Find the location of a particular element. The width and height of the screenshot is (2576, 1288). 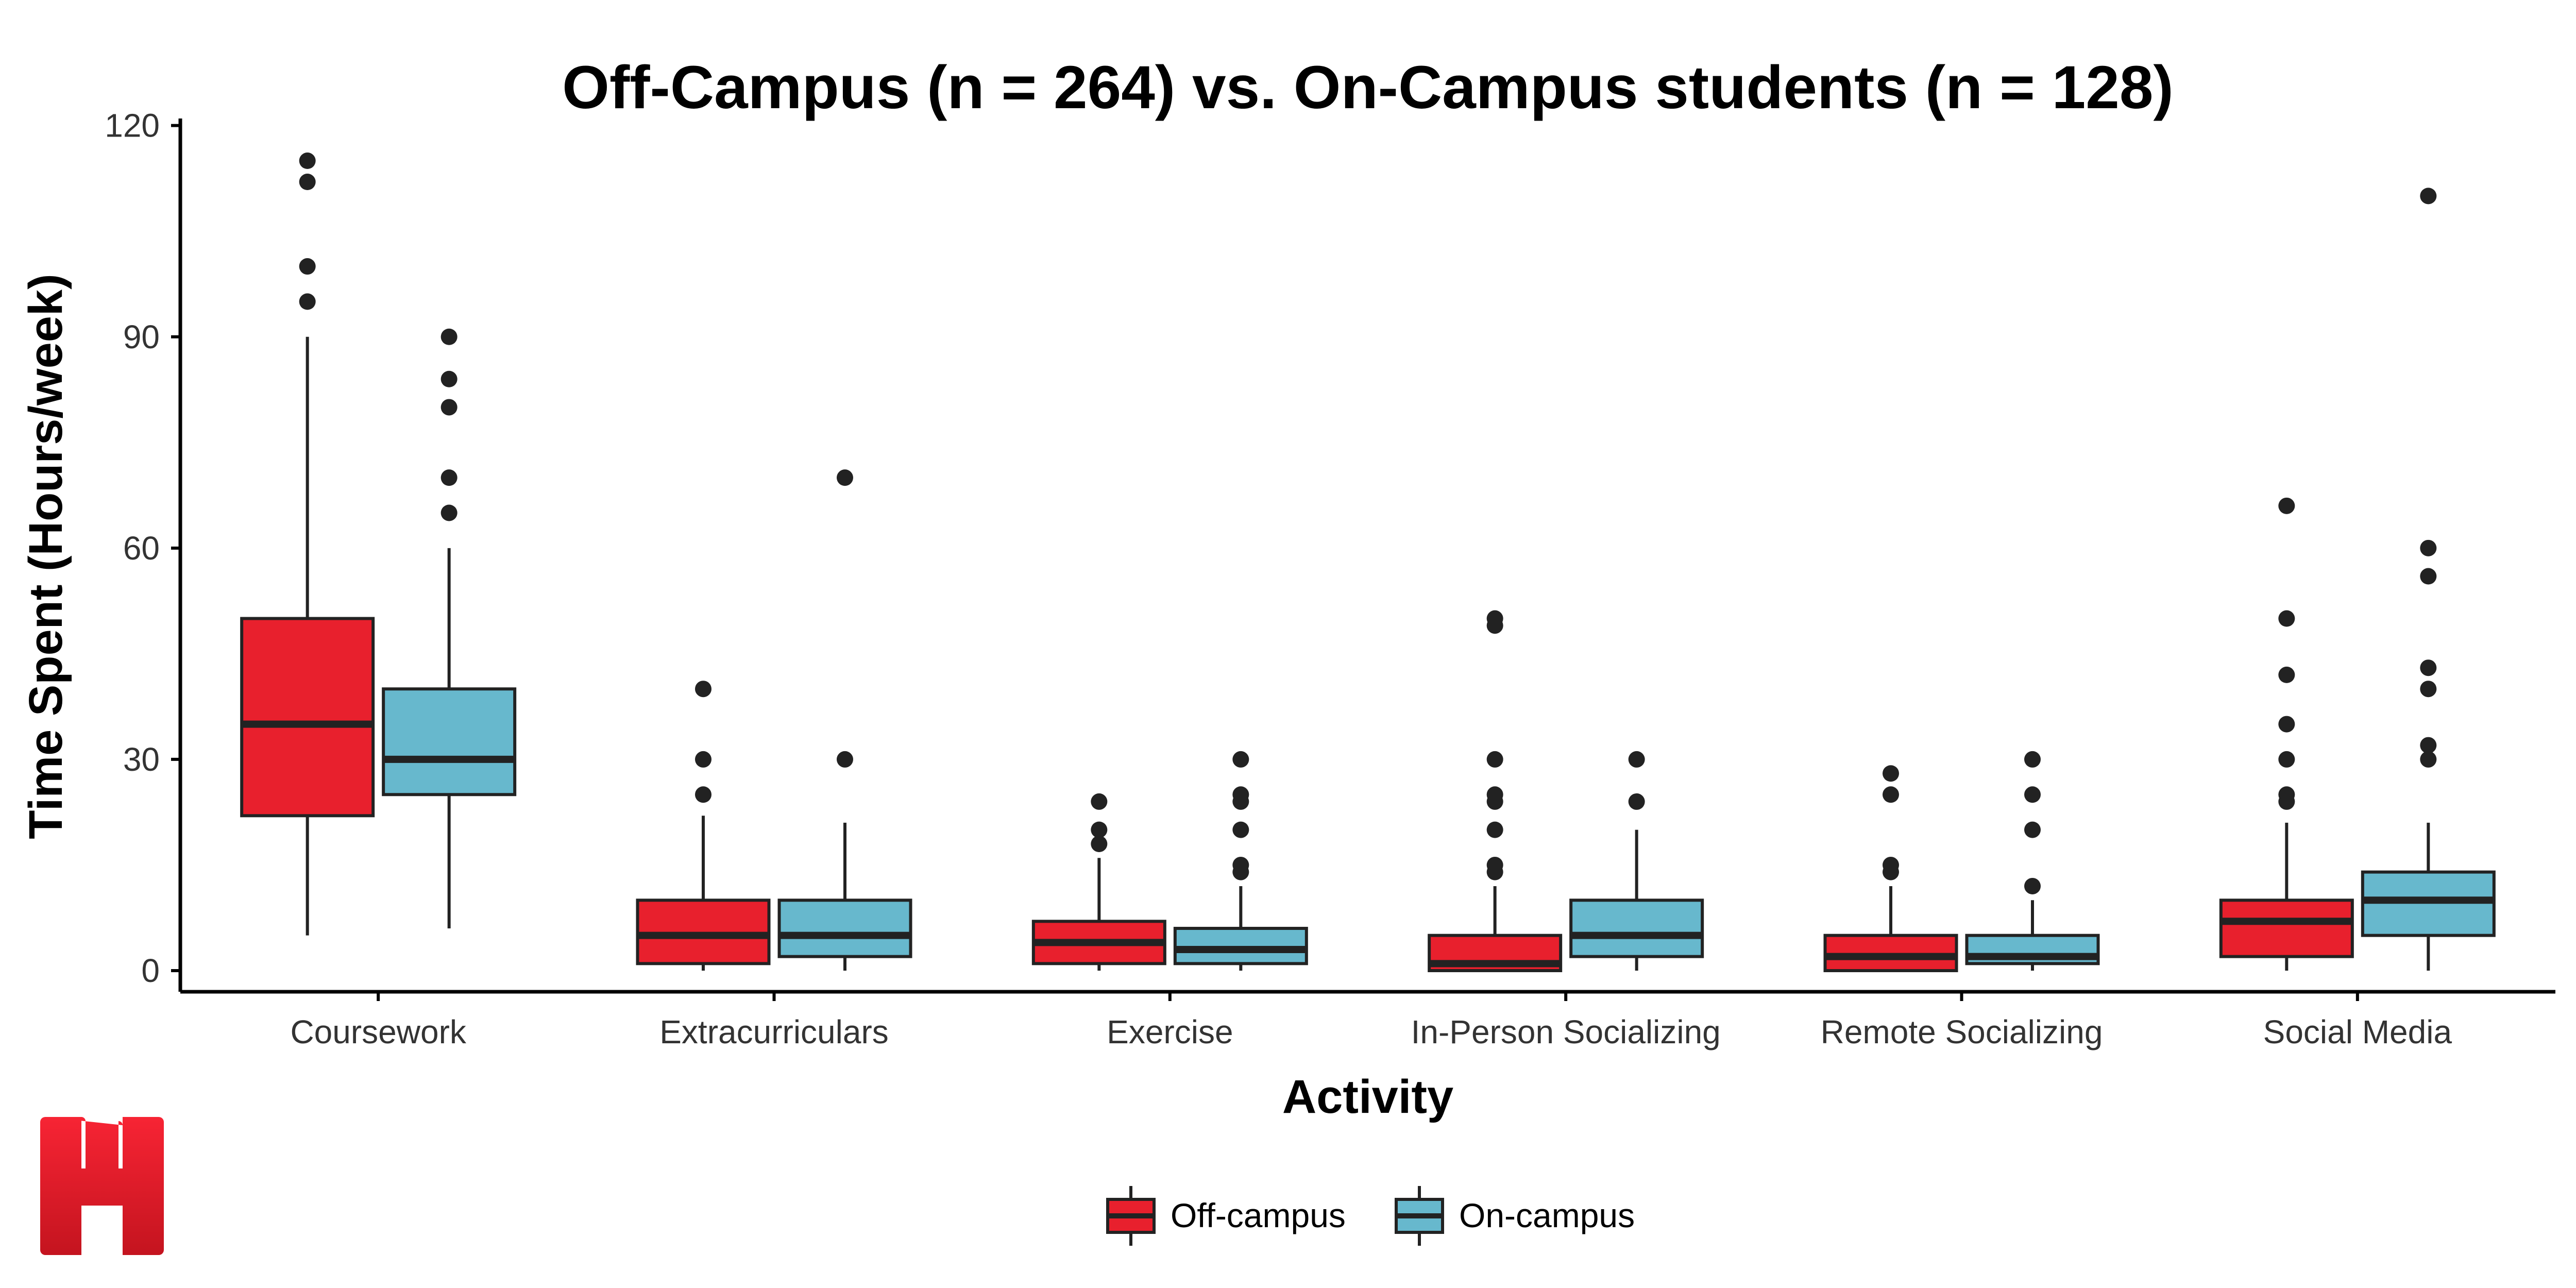

y-tick-label: 60 is located at coordinates (141, 548).